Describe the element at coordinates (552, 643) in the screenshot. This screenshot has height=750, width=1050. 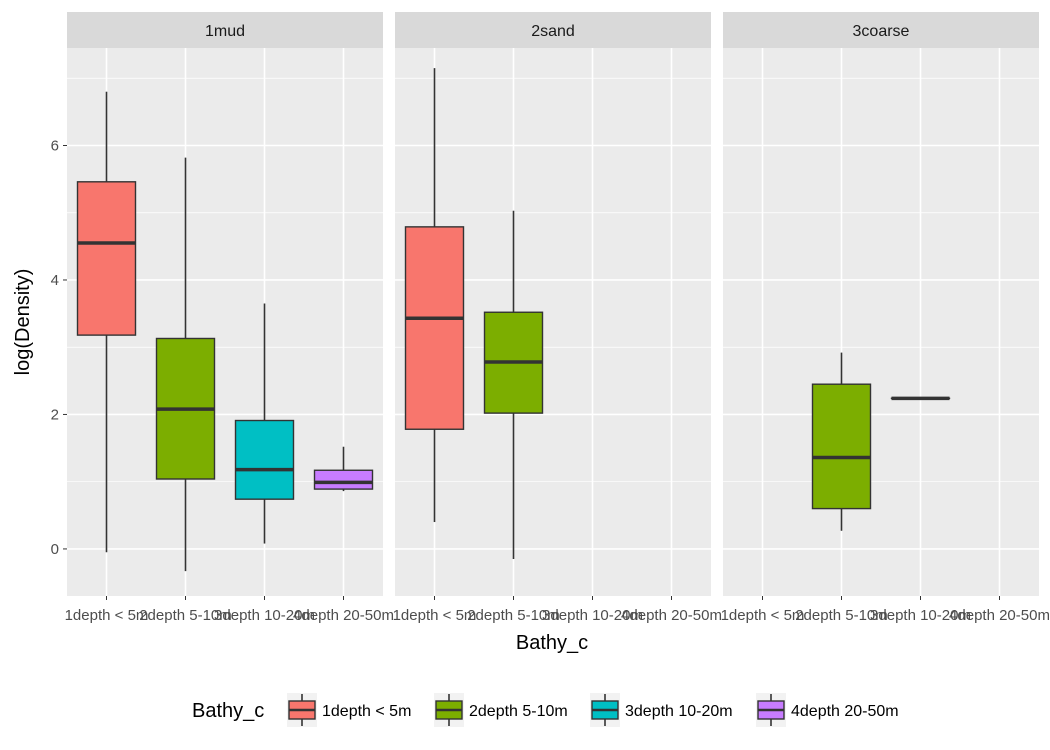
I see `x-axis-title: Bathy_c` at that location.